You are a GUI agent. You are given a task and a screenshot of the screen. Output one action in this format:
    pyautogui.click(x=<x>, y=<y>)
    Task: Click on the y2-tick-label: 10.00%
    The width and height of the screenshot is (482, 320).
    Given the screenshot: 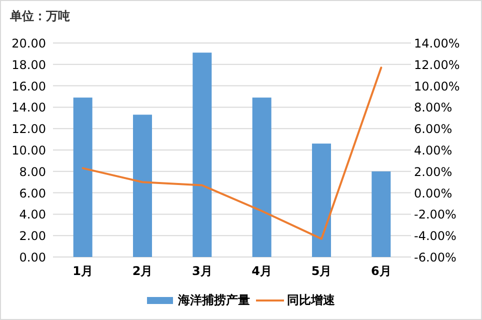 What is the action you would take?
    pyautogui.click(x=437, y=86)
    